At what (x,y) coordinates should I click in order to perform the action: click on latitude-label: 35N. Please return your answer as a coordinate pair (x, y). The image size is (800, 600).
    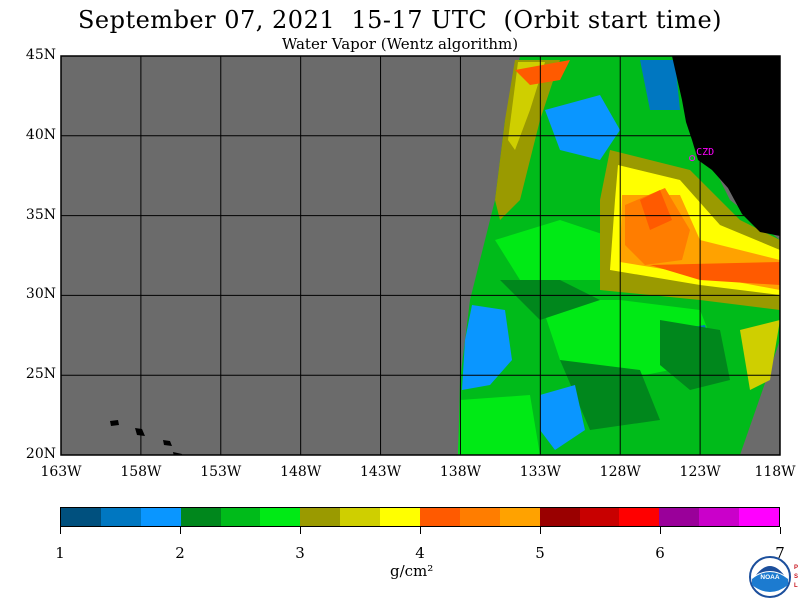
    Looking at the image, I should click on (40, 214).